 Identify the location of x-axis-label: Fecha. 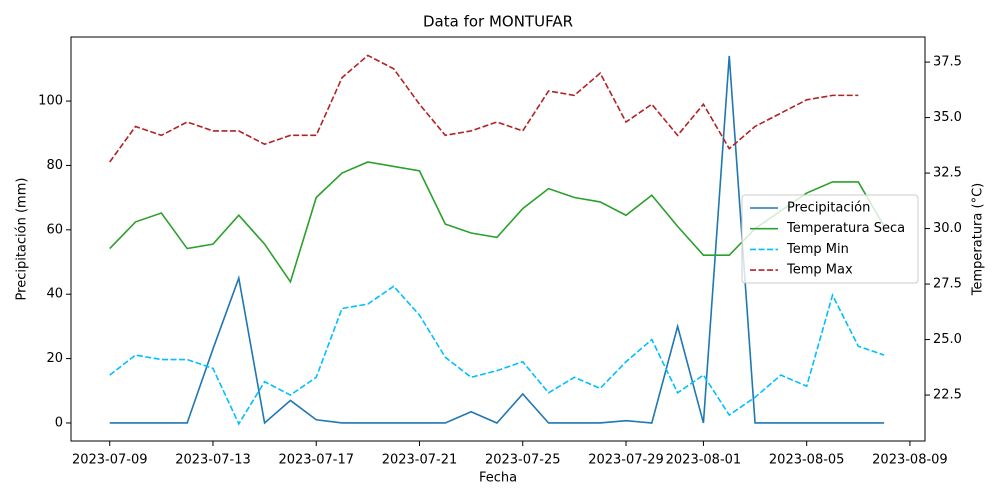
(498, 478).